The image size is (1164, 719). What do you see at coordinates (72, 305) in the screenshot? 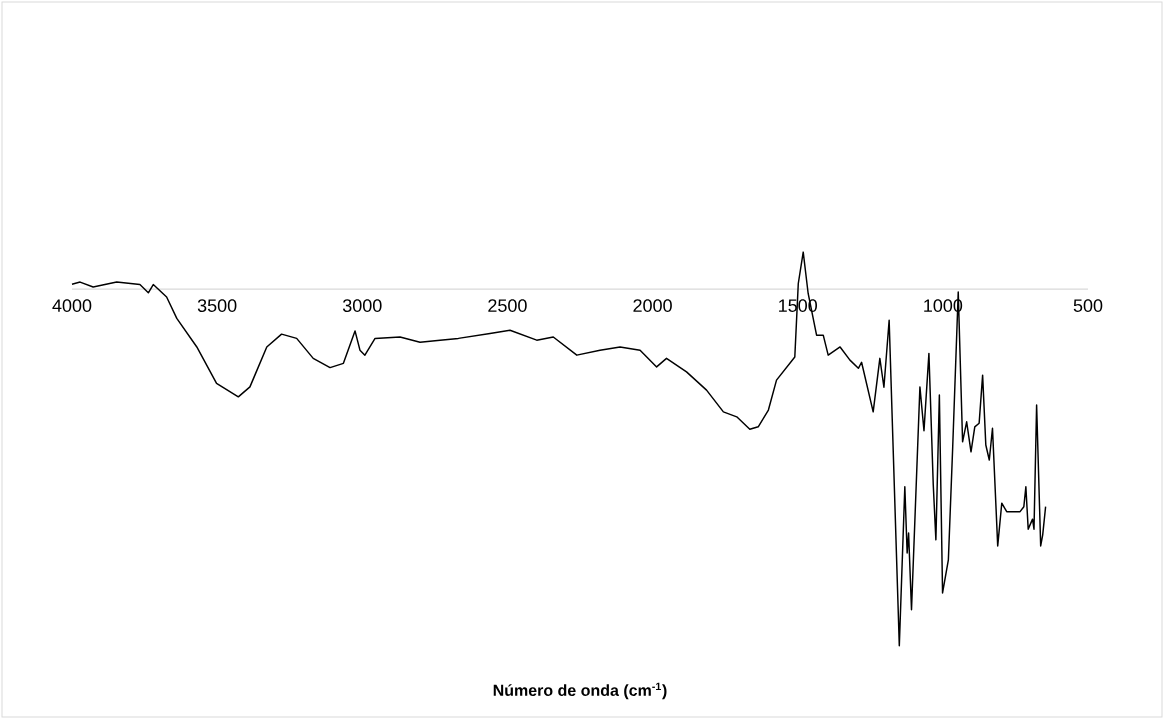
I see `x-tick-label: 4000` at bounding box center [72, 305].